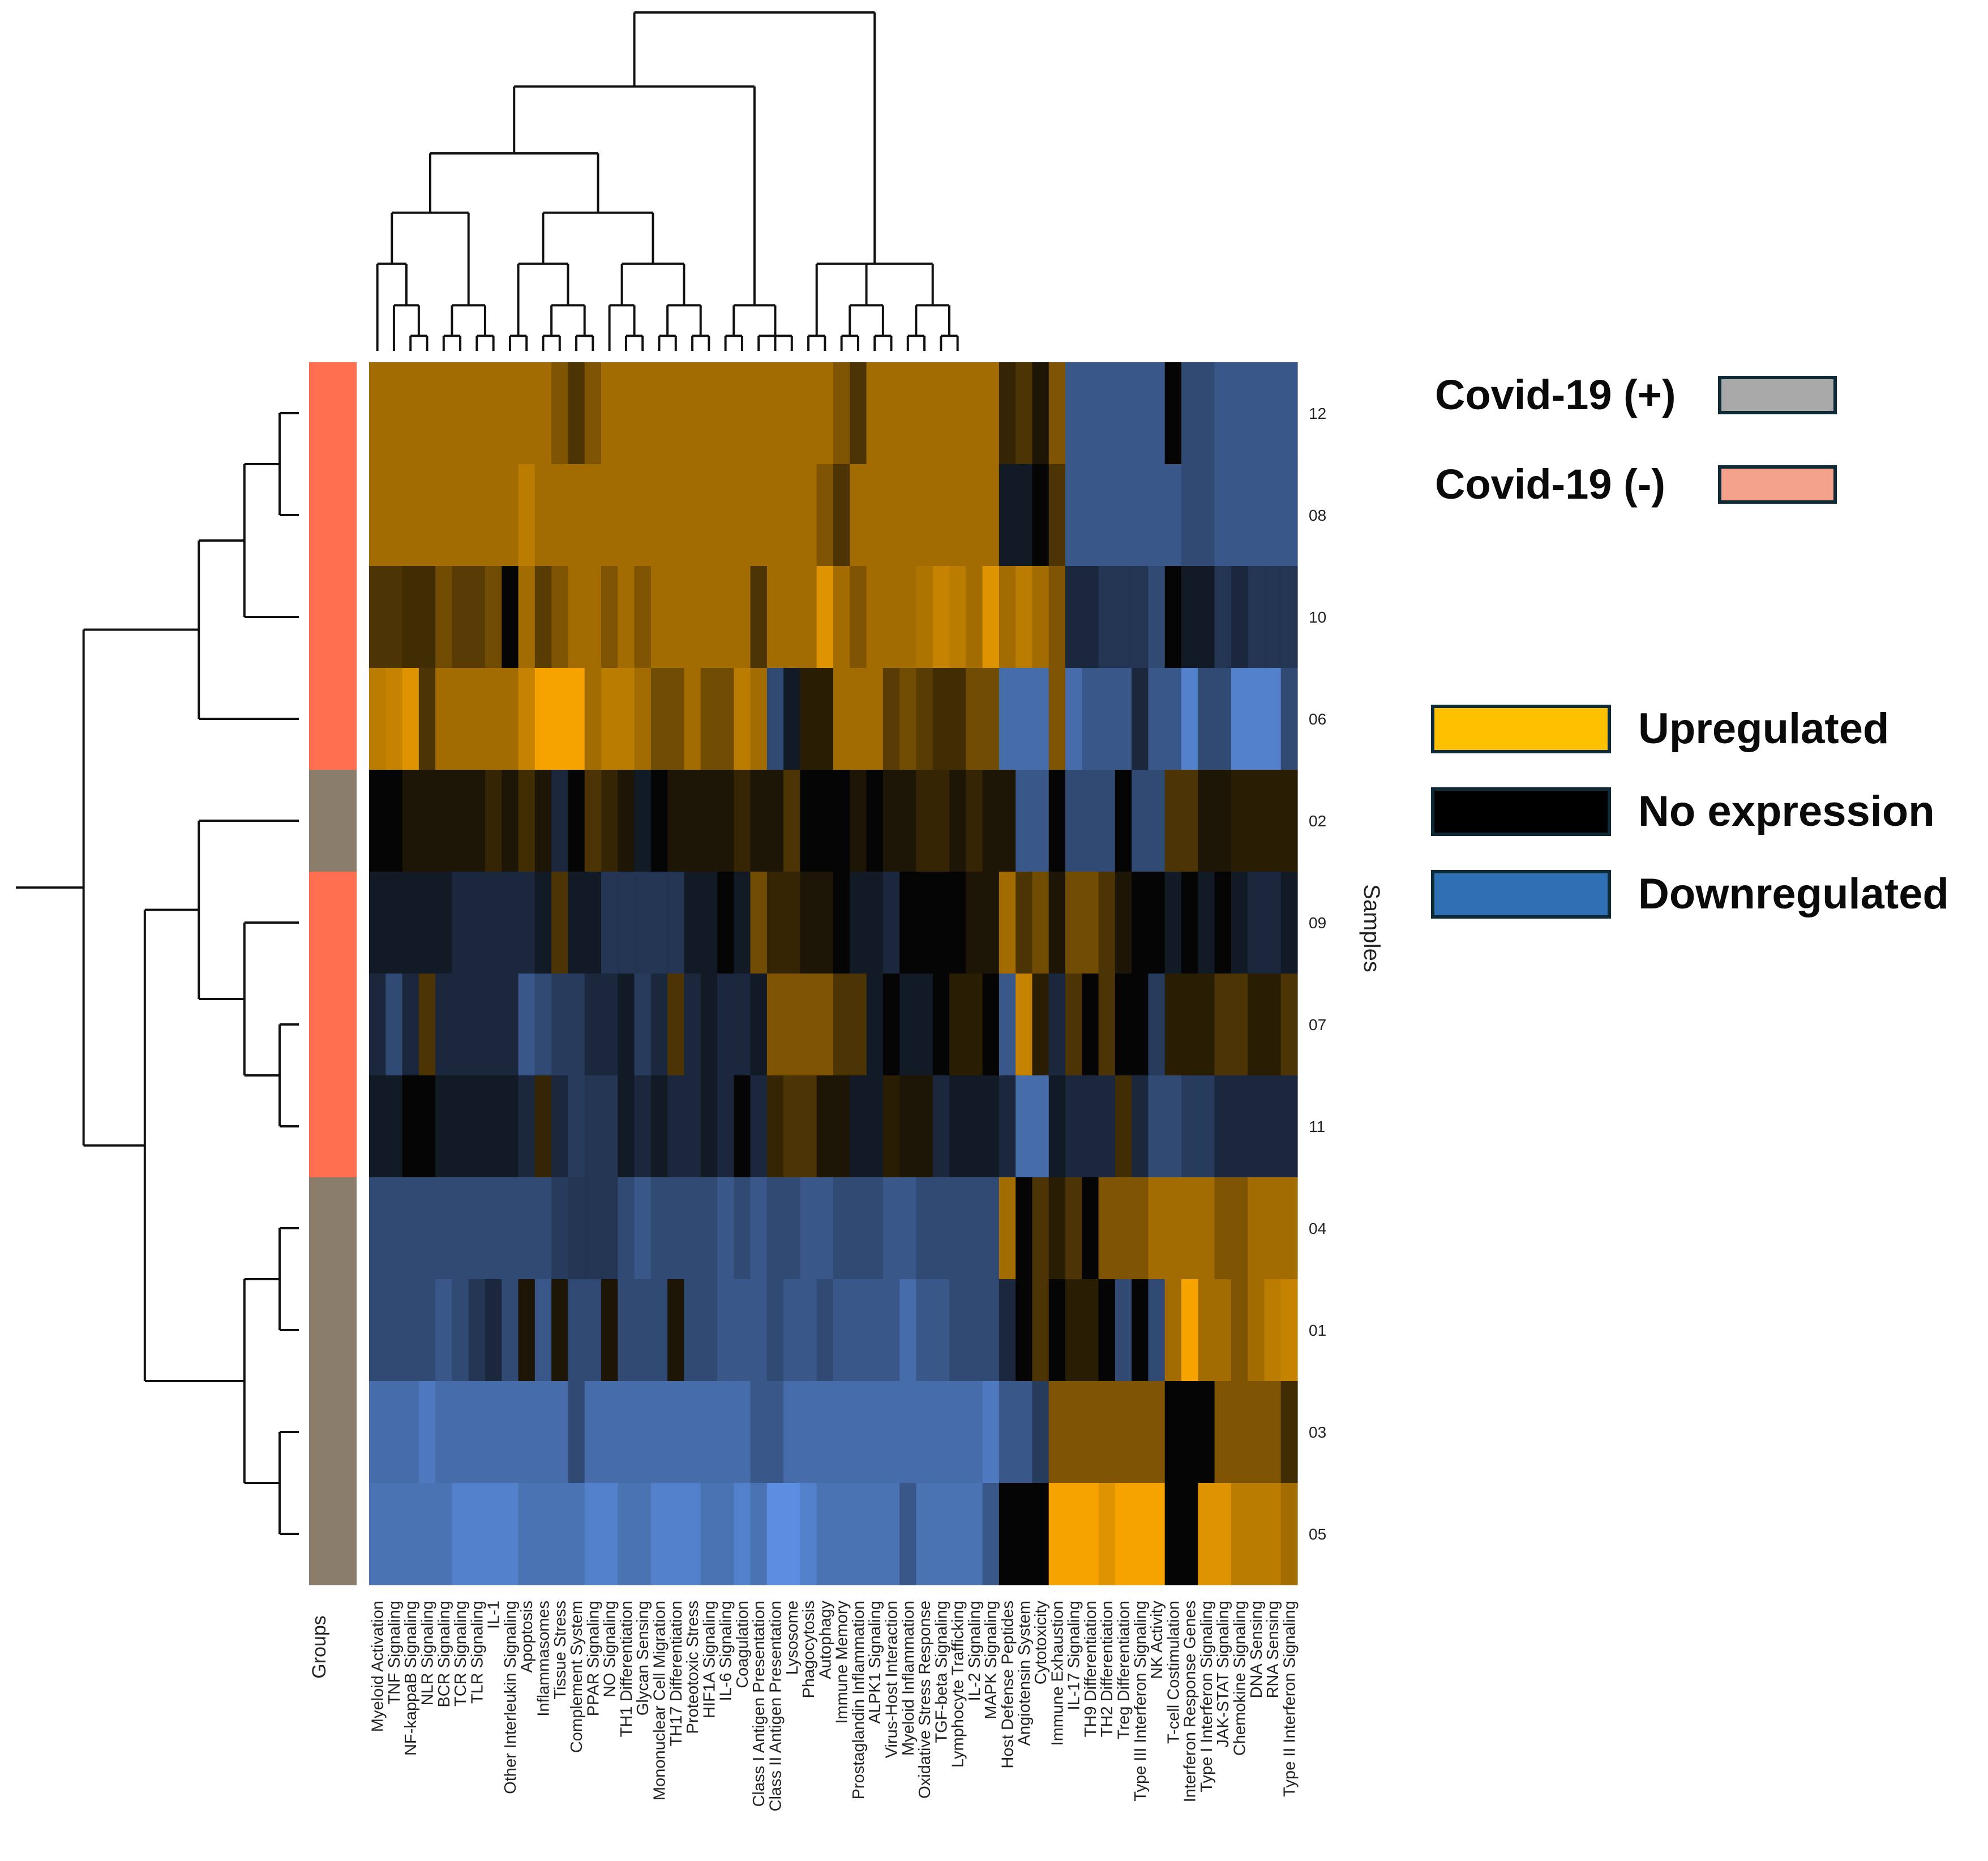 The height and width of the screenshot is (1861, 1988). What do you see at coordinates (1317, 413) in the screenshot?
I see `row-label: 12` at bounding box center [1317, 413].